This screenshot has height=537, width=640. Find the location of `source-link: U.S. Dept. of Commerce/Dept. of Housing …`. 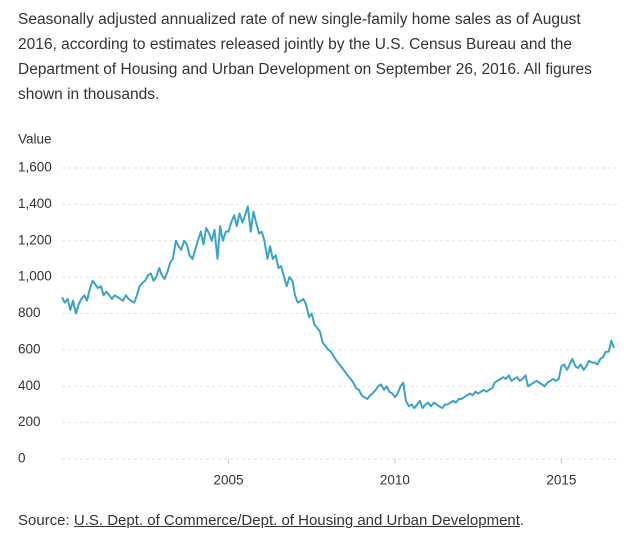

source-link: U.S. Dept. of Commerce/Dept. of Housing … is located at coordinates (296, 520).